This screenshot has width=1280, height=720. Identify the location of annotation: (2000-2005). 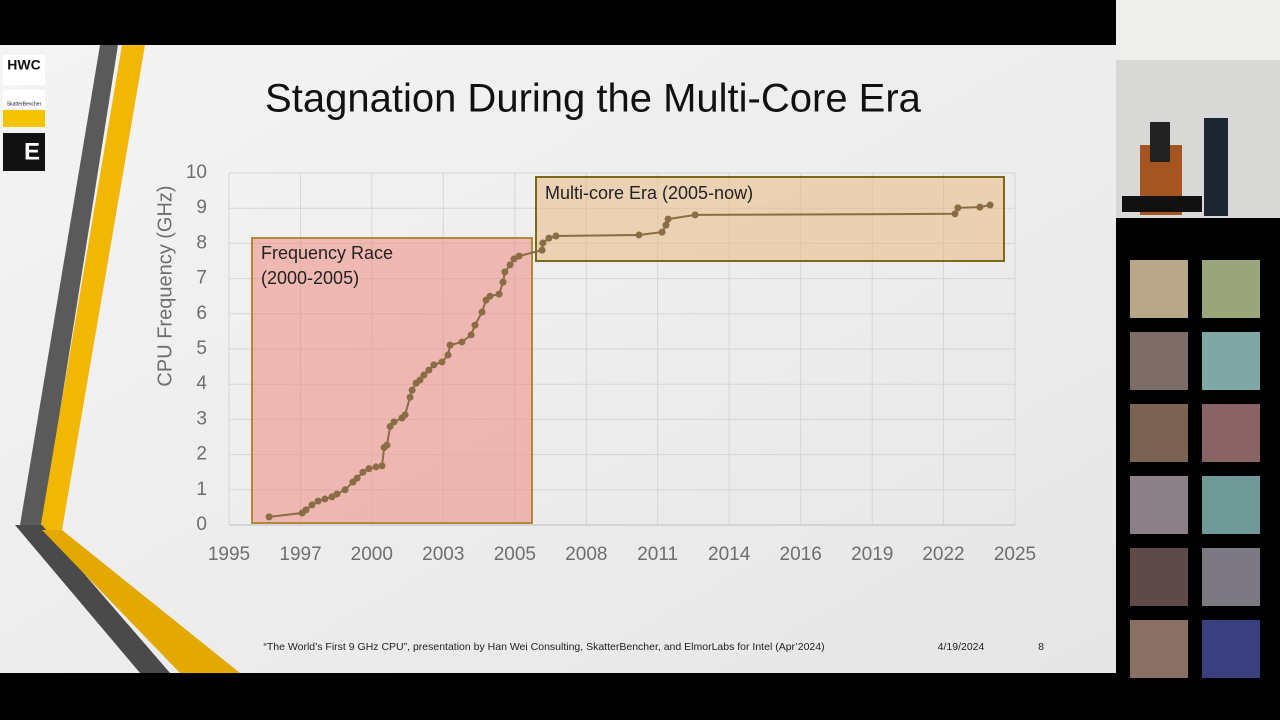
(310, 278).